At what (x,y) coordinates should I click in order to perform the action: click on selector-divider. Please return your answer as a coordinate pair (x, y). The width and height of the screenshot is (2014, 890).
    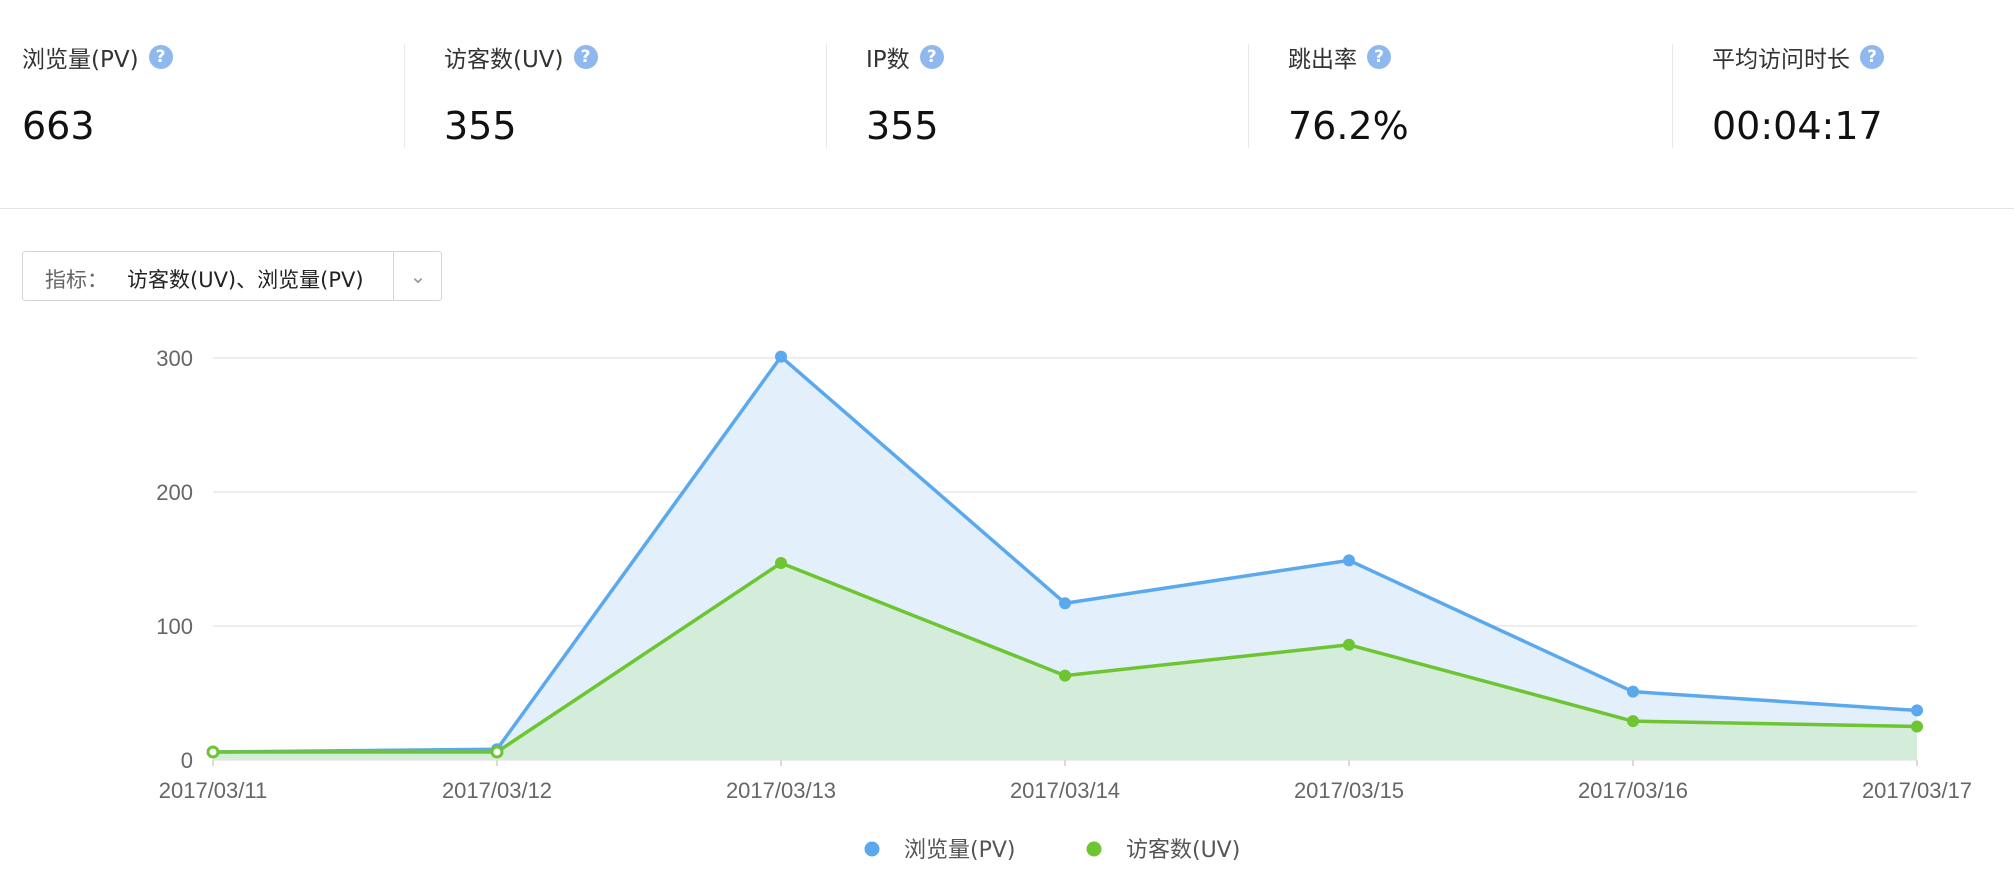
    Looking at the image, I should click on (393, 276).